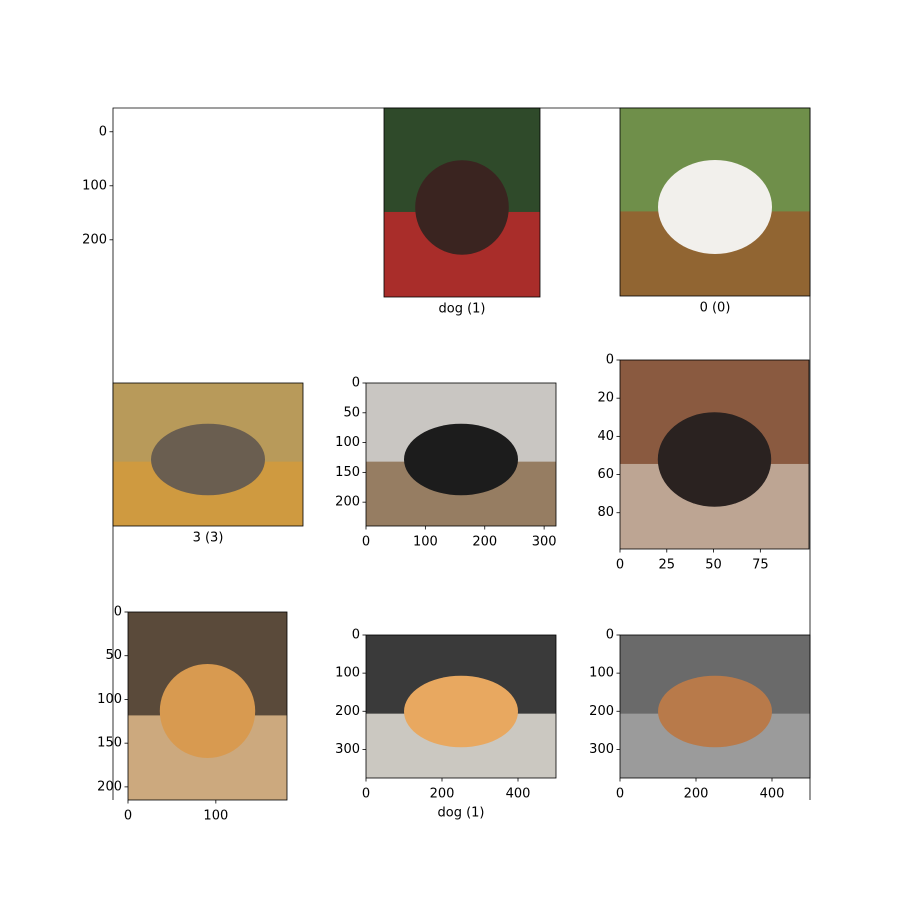  What do you see at coordinates (208, 538) in the screenshot?
I see `image-caption: 3 (3)` at bounding box center [208, 538].